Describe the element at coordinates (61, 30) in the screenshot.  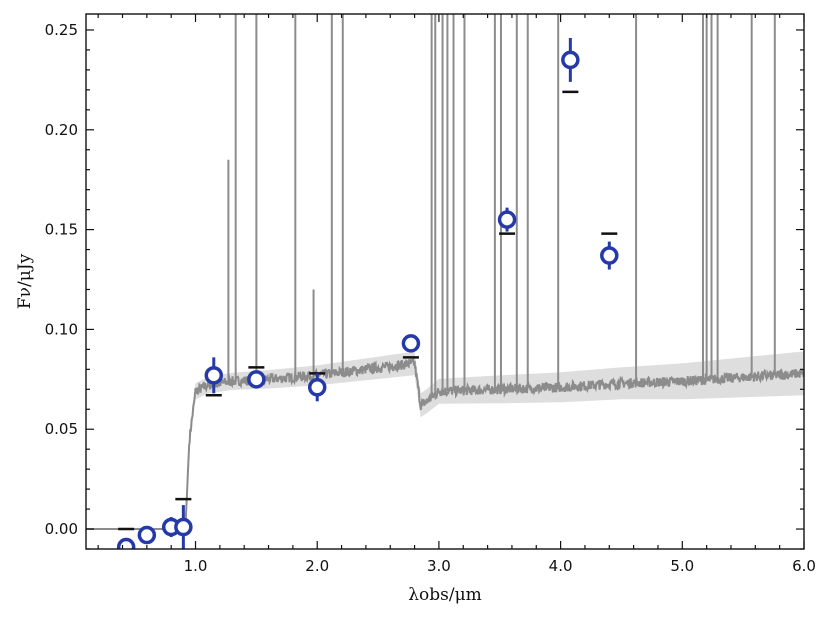
I see `y-tick-label: 0.25` at that location.